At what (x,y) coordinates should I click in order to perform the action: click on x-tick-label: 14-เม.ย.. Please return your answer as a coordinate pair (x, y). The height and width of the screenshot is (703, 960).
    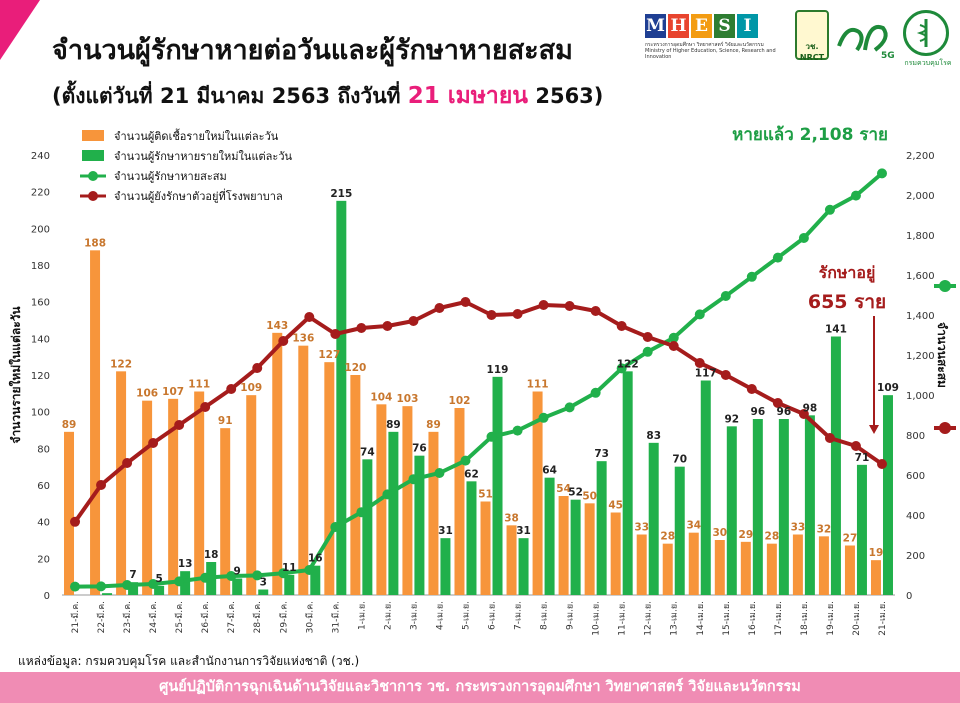
    Looking at the image, I should click on (701, 618).